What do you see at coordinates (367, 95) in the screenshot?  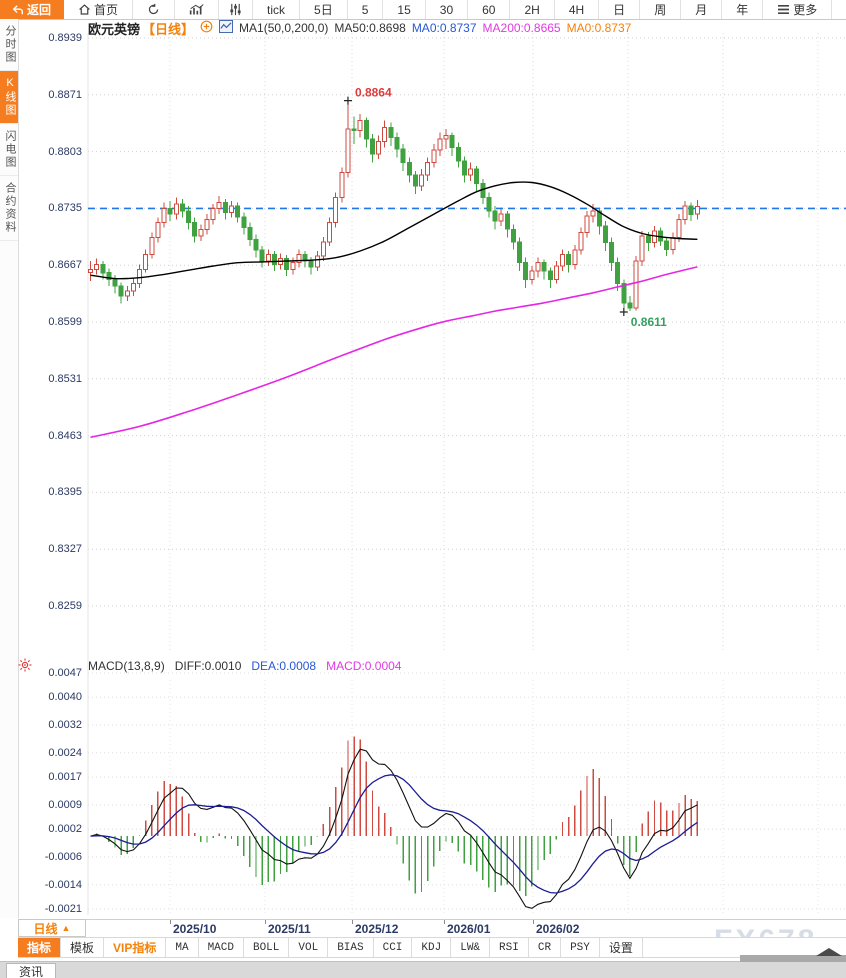 I see `high-annotation: 0.8864` at bounding box center [367, 95].